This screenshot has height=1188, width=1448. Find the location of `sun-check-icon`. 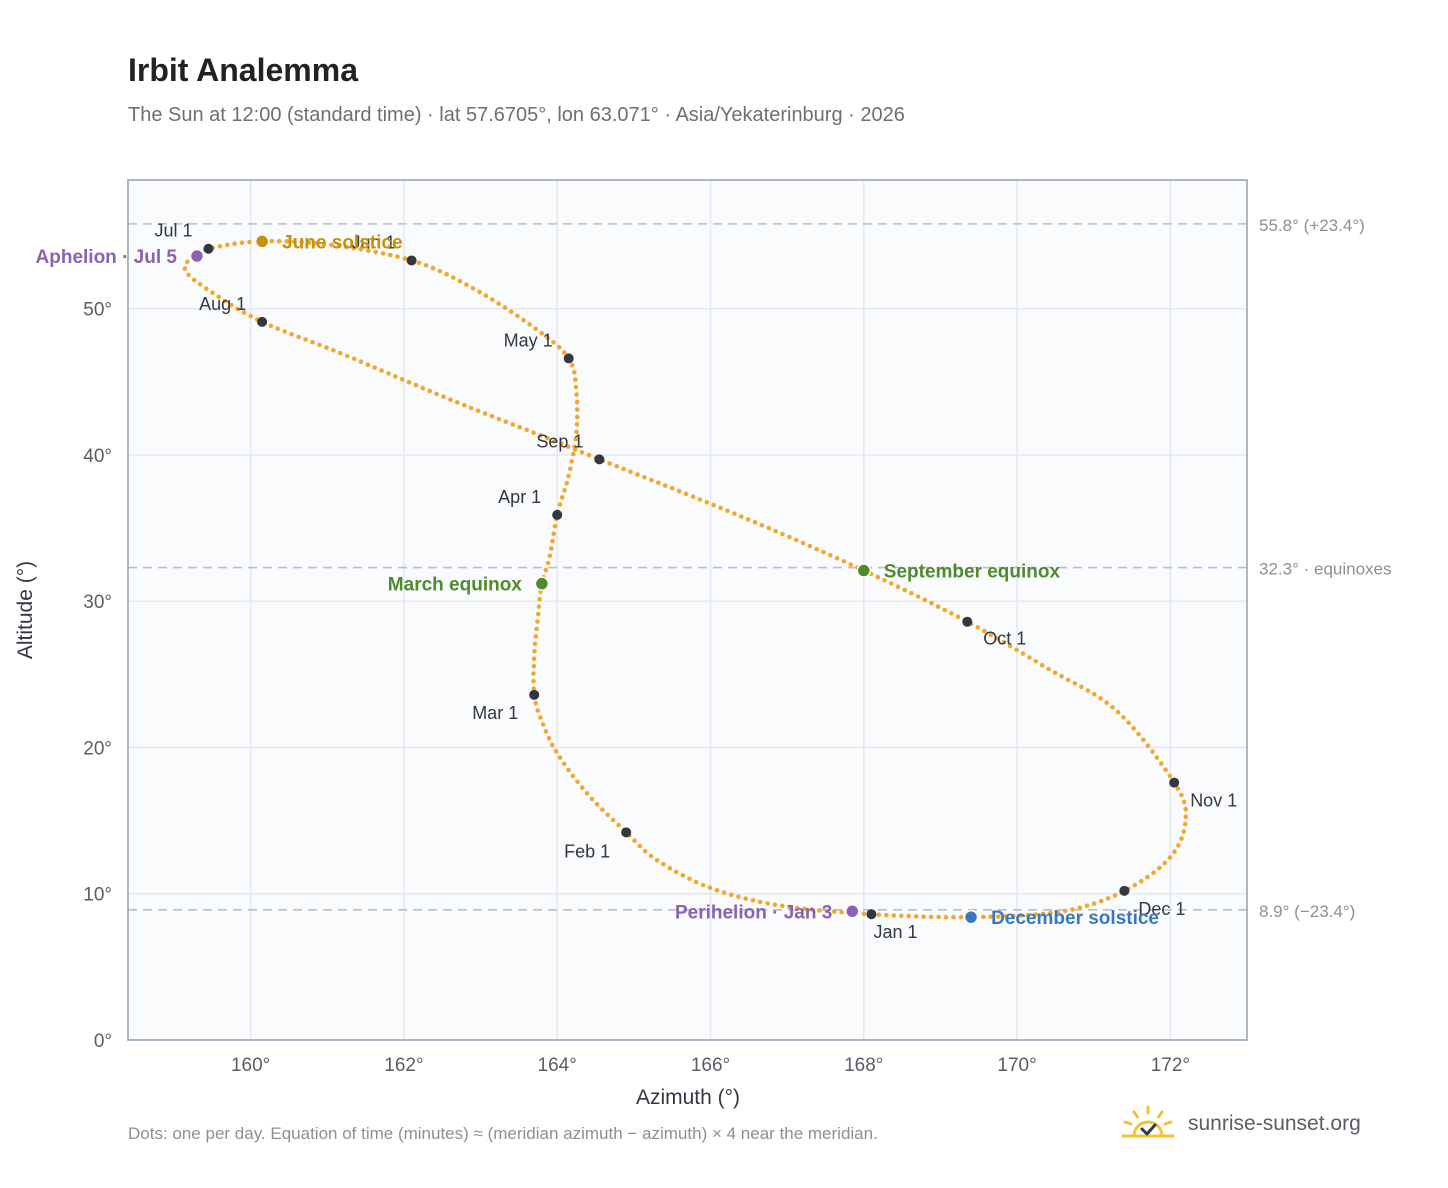

sun-check-icon is located at coordinates (1148, 1121).